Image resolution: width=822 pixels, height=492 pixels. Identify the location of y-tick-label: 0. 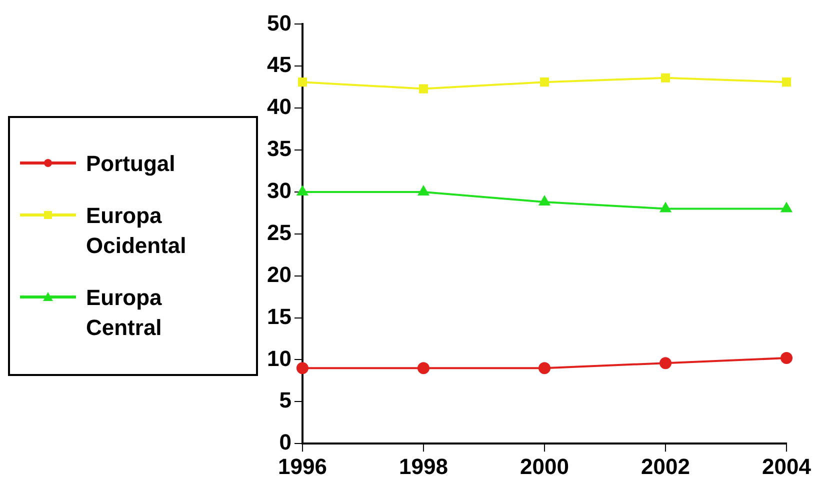
(285, 442).